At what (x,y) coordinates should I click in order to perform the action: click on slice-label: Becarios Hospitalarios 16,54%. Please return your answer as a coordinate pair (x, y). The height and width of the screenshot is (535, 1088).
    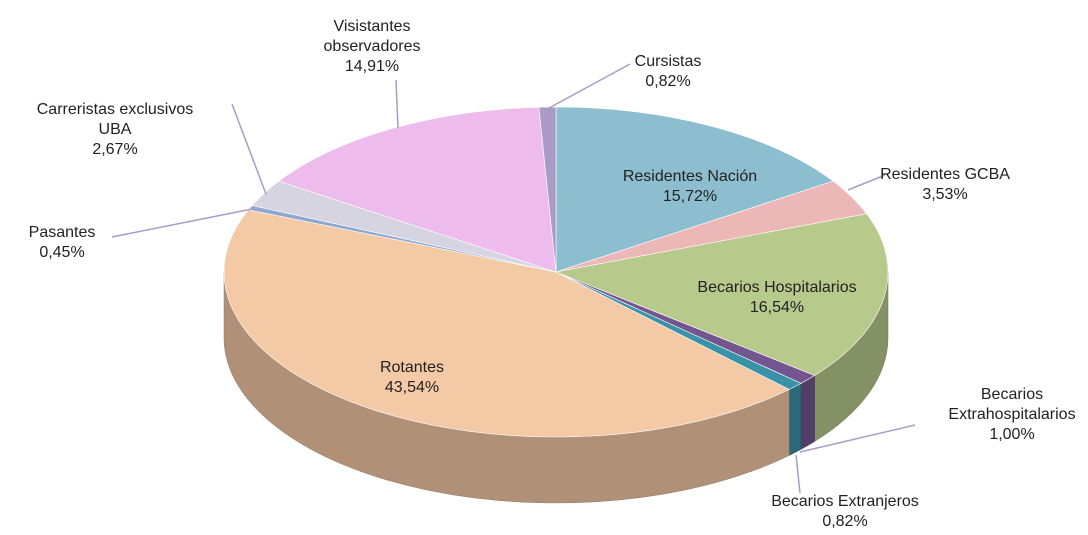
    Looking at the image, I should click on (777, 298).